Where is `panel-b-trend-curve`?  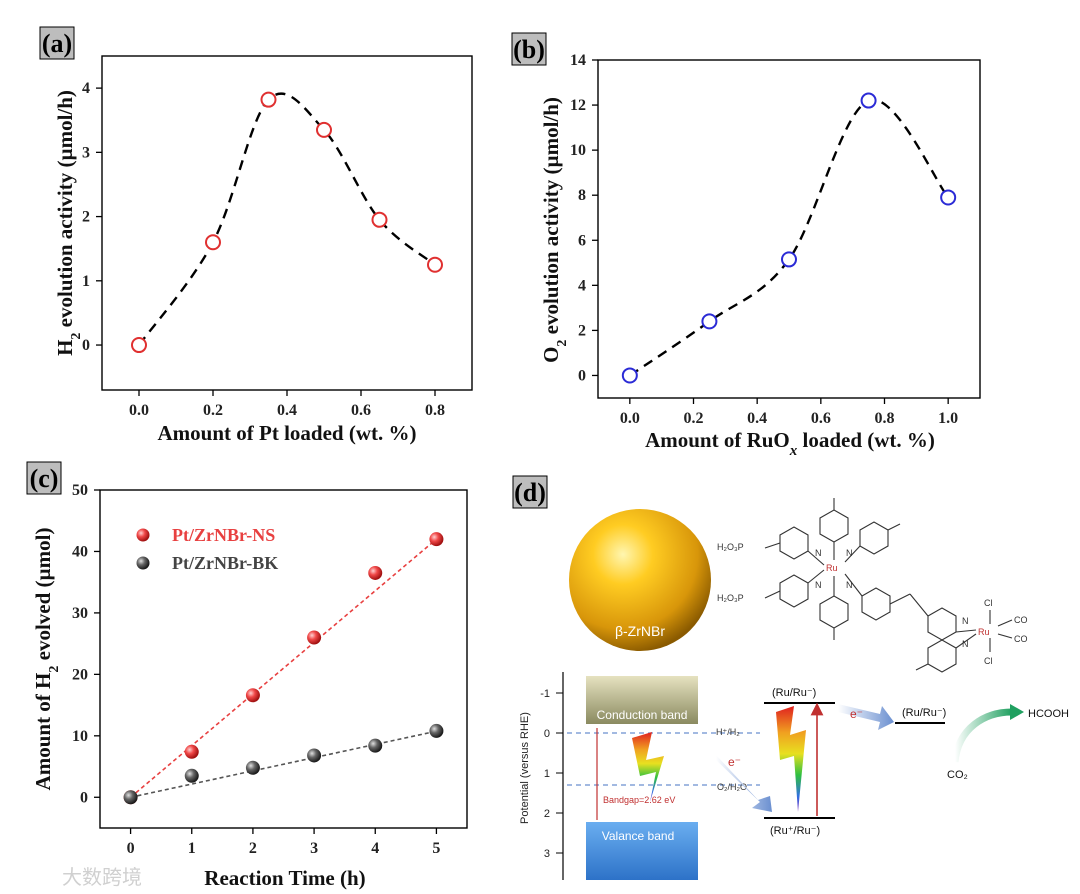
panel-b-trend-curve is located at coordinates (789, 237).